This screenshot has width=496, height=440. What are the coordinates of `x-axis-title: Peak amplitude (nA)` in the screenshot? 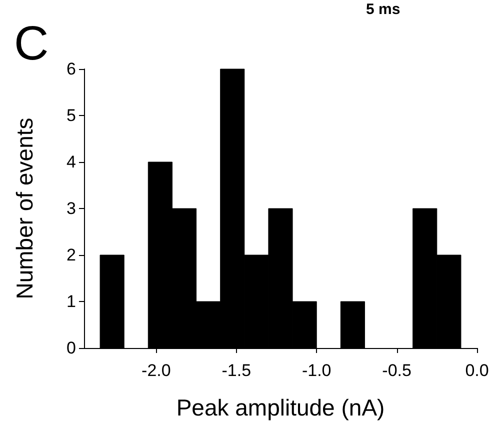 It's located at (280, 407).